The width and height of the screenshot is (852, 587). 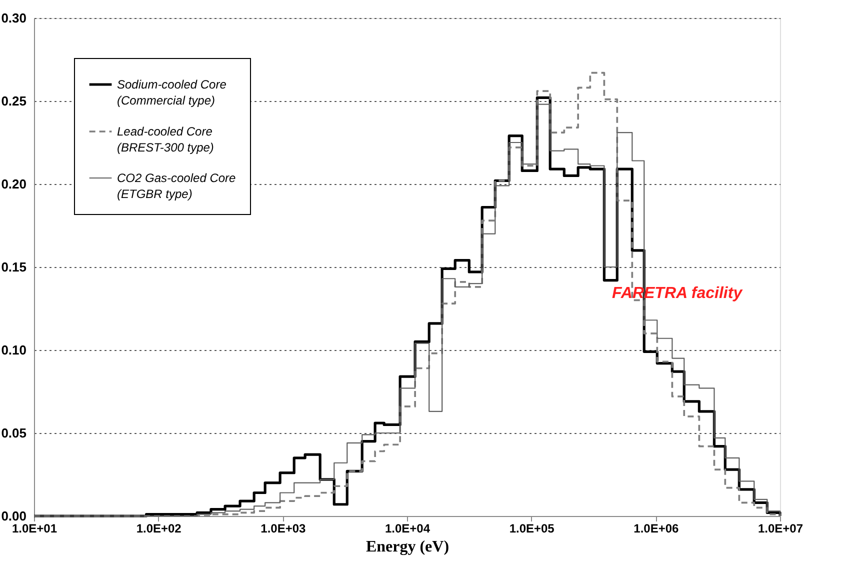 I want to click on x-axis-title: Energy (eV), so click(x=408, y=547).